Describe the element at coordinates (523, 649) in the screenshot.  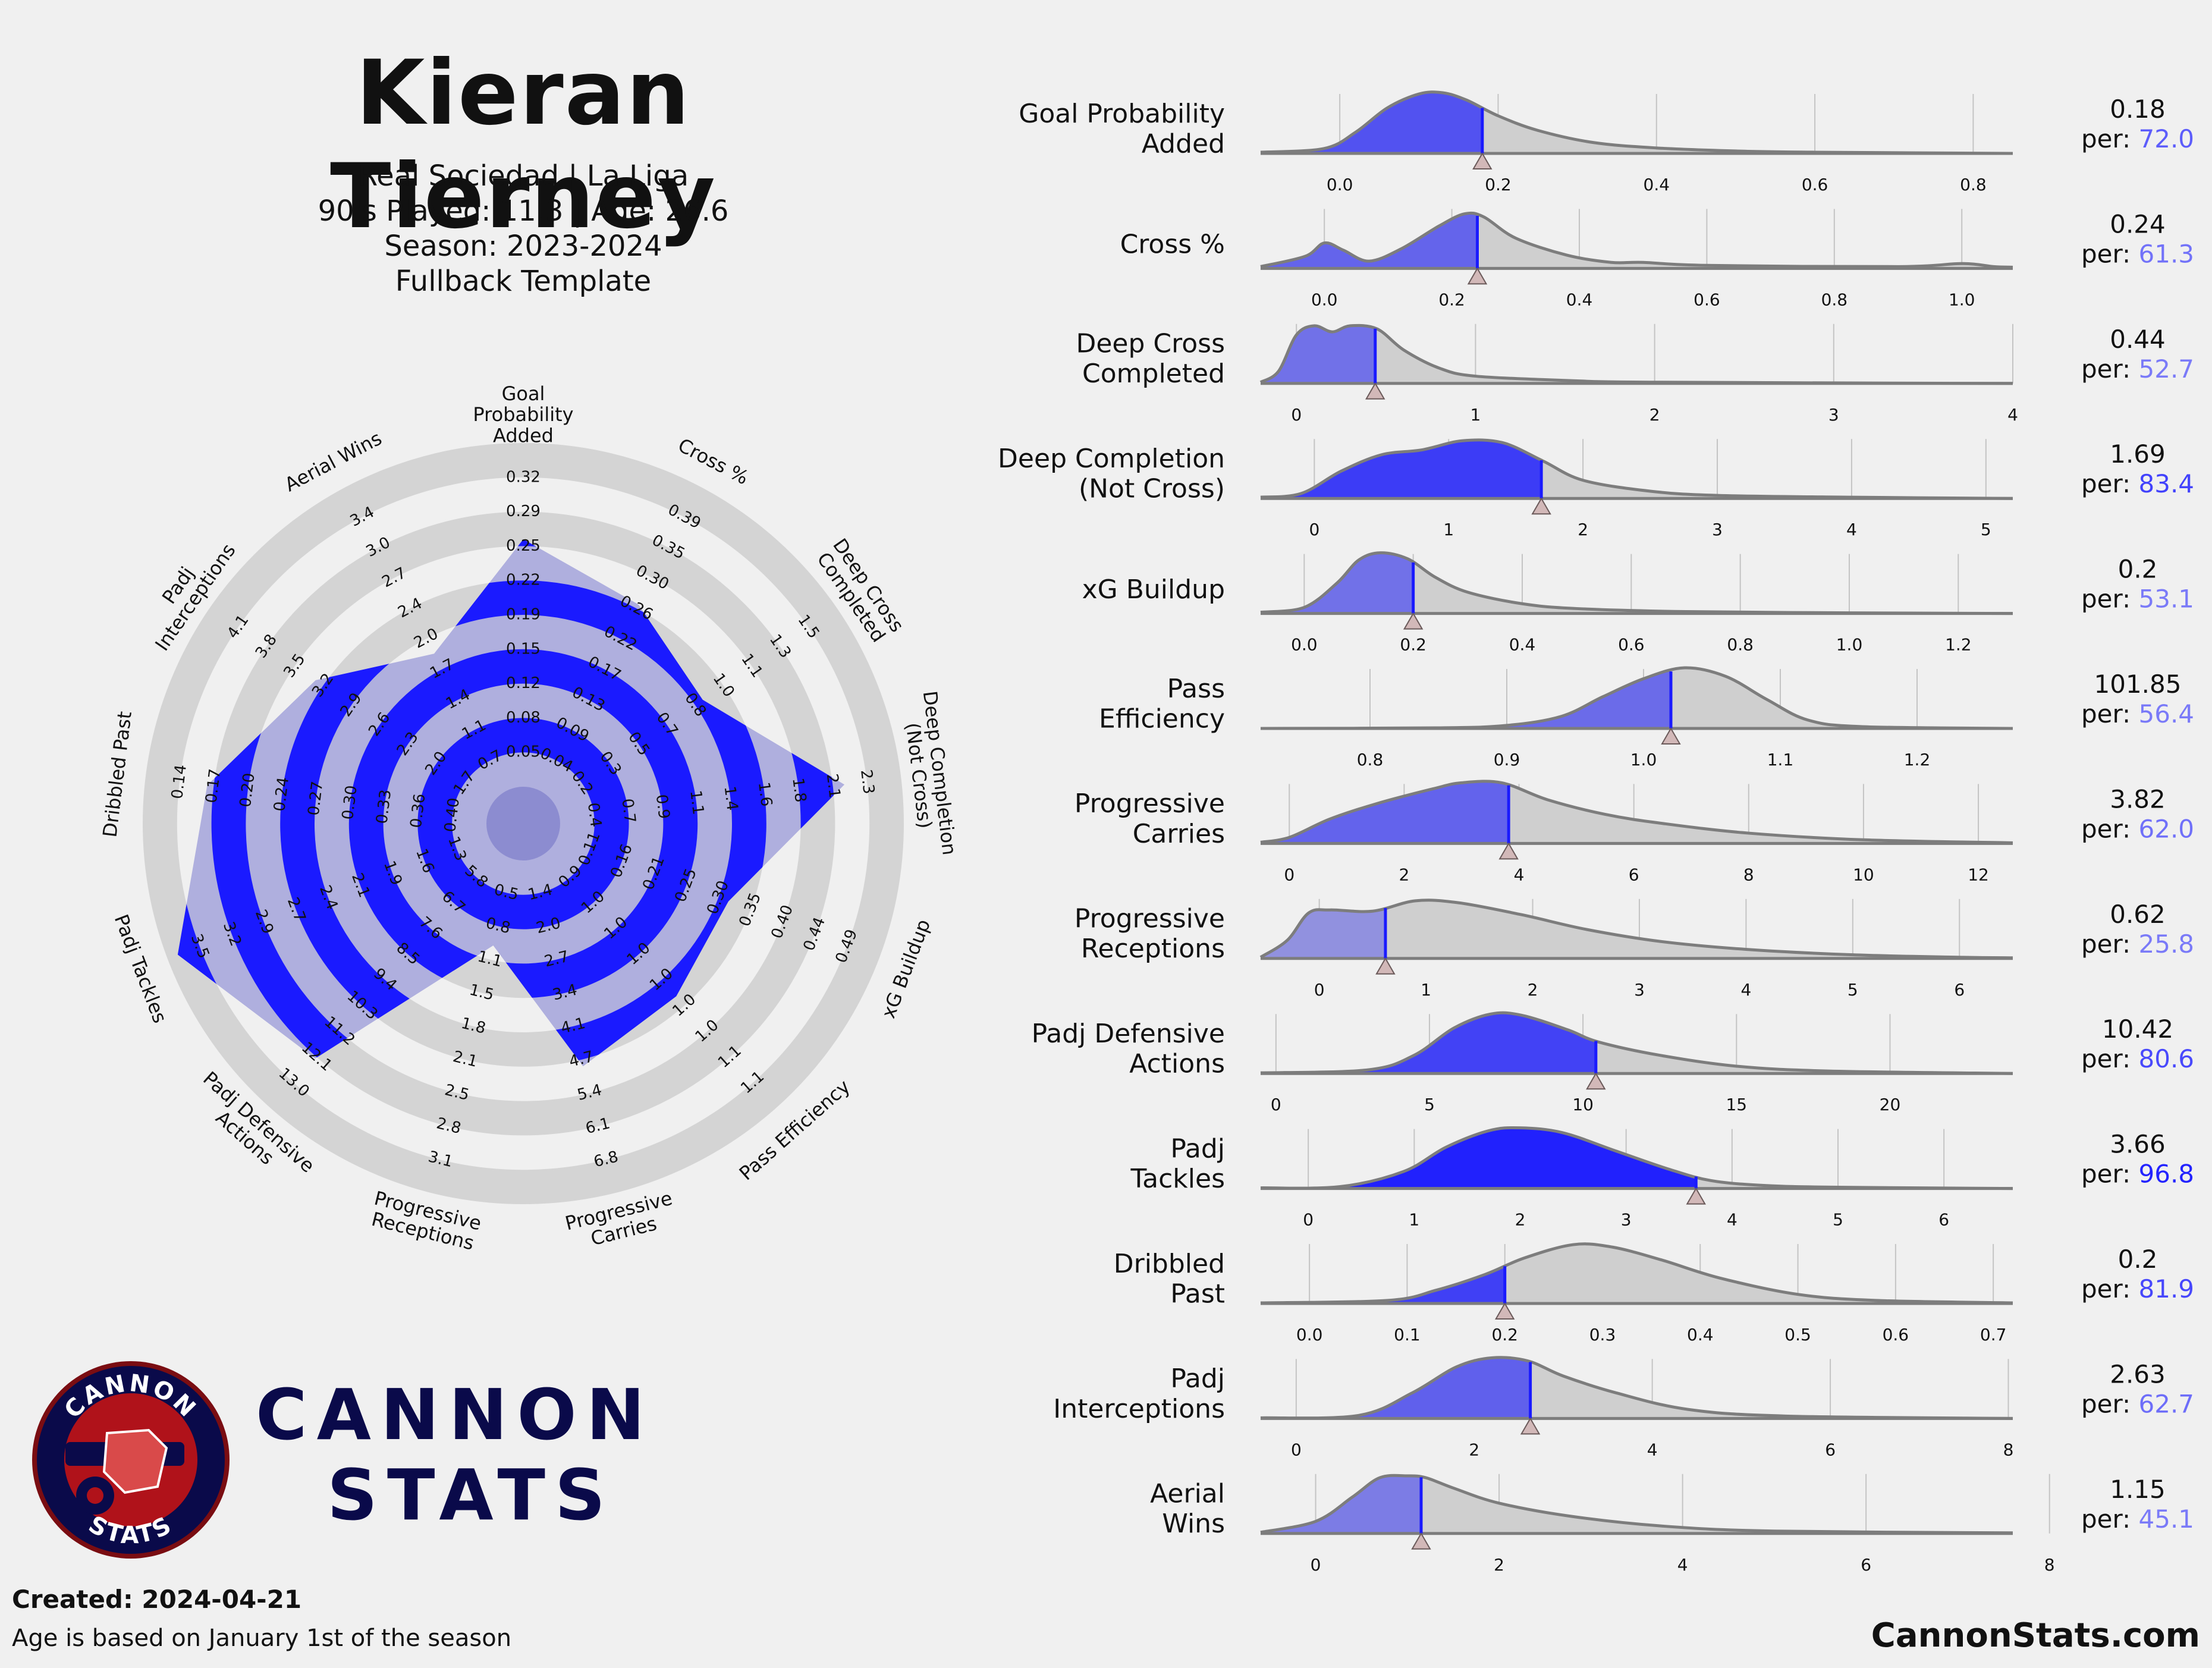
I see `radar-tick-label: 0.15` at that location.